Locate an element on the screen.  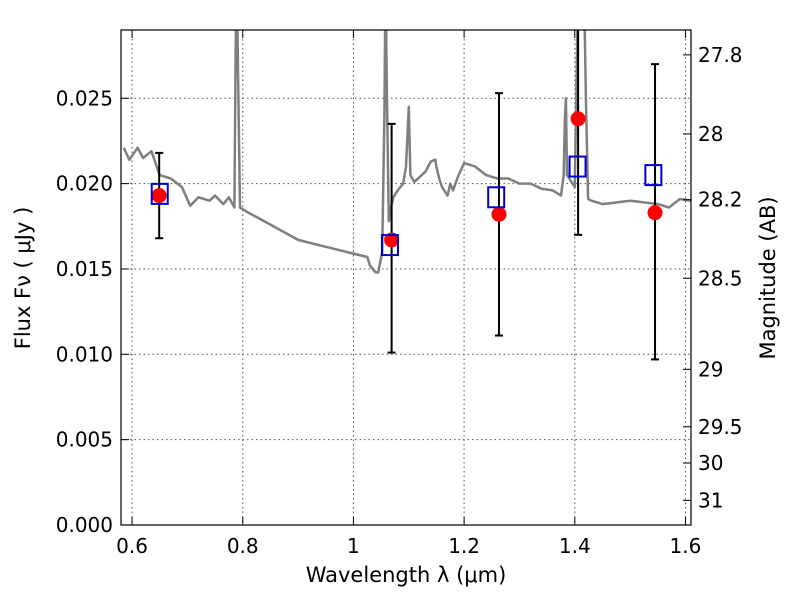
y-tick-label: 0.020 is located at coordinates (84, 184).